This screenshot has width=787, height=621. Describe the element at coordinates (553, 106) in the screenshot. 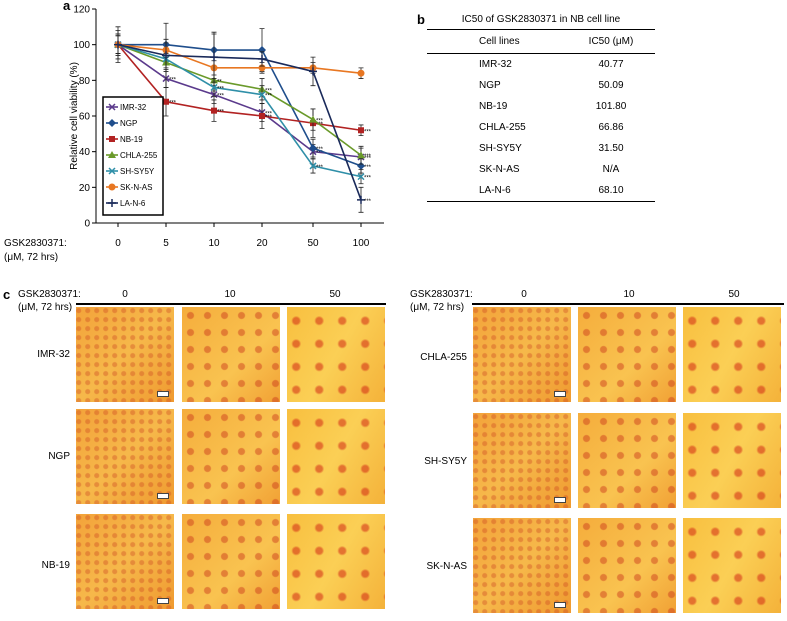

I see `table-row: NB-19 101.80` at that location.